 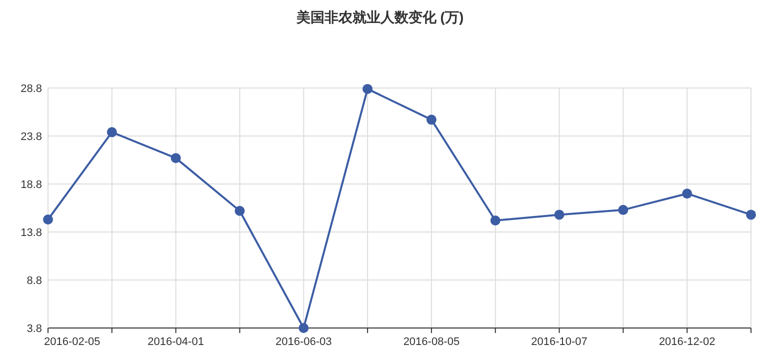 I want to click on y-tick-label: 28.8, so click(x=31, y=89).